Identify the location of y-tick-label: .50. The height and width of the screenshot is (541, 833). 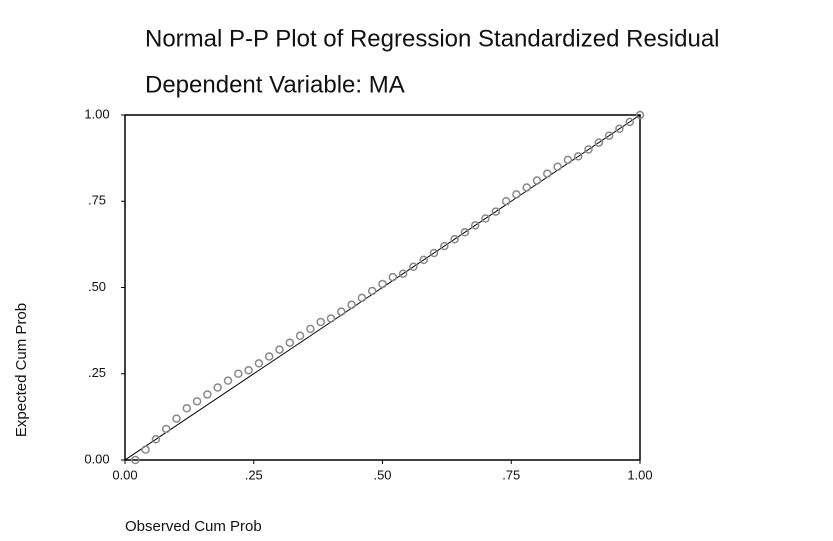
(97, 286).